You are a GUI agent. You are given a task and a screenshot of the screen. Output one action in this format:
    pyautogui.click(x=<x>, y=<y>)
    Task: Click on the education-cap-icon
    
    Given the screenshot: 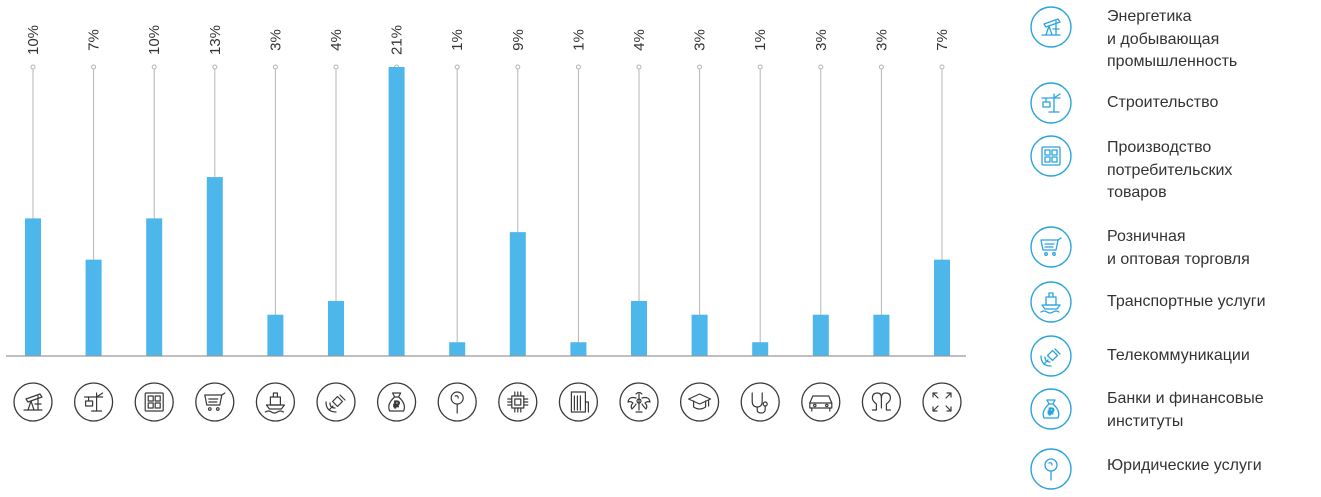 What is the action you would take?
    pyautogui.click(x=699, y=402)
    